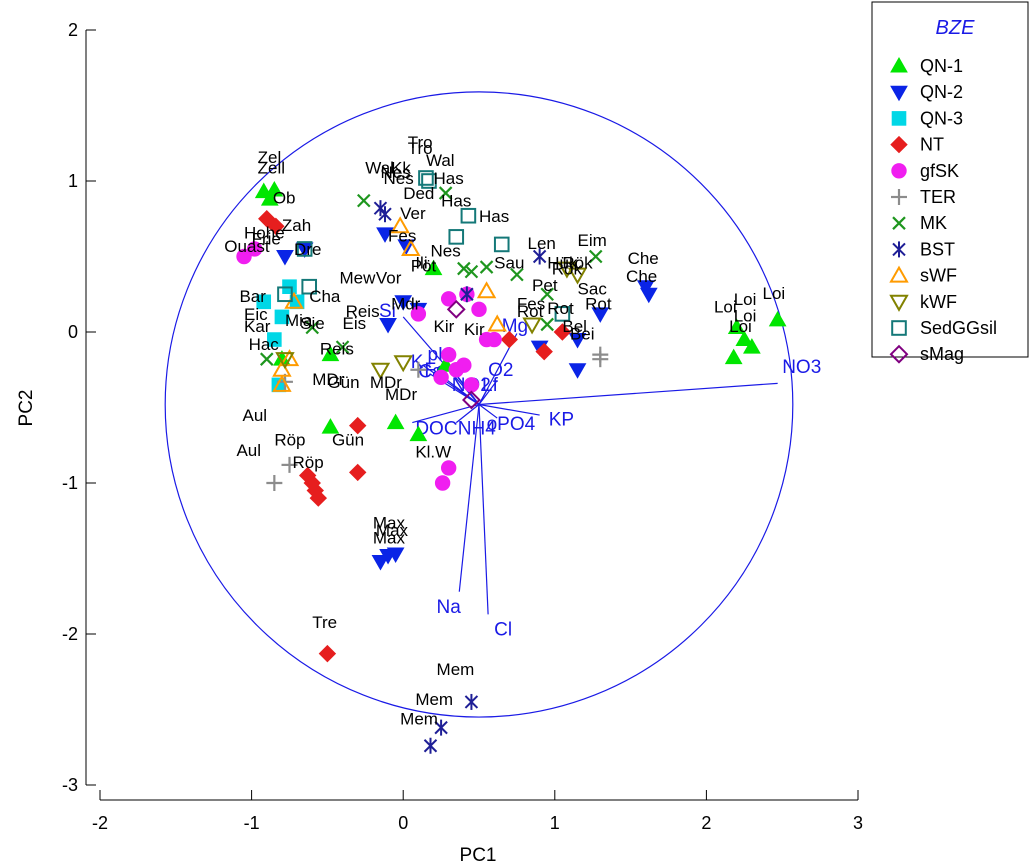  Describe the element at coordinates (380, 371) in the screenshot. I see `point-kwf` at that location.